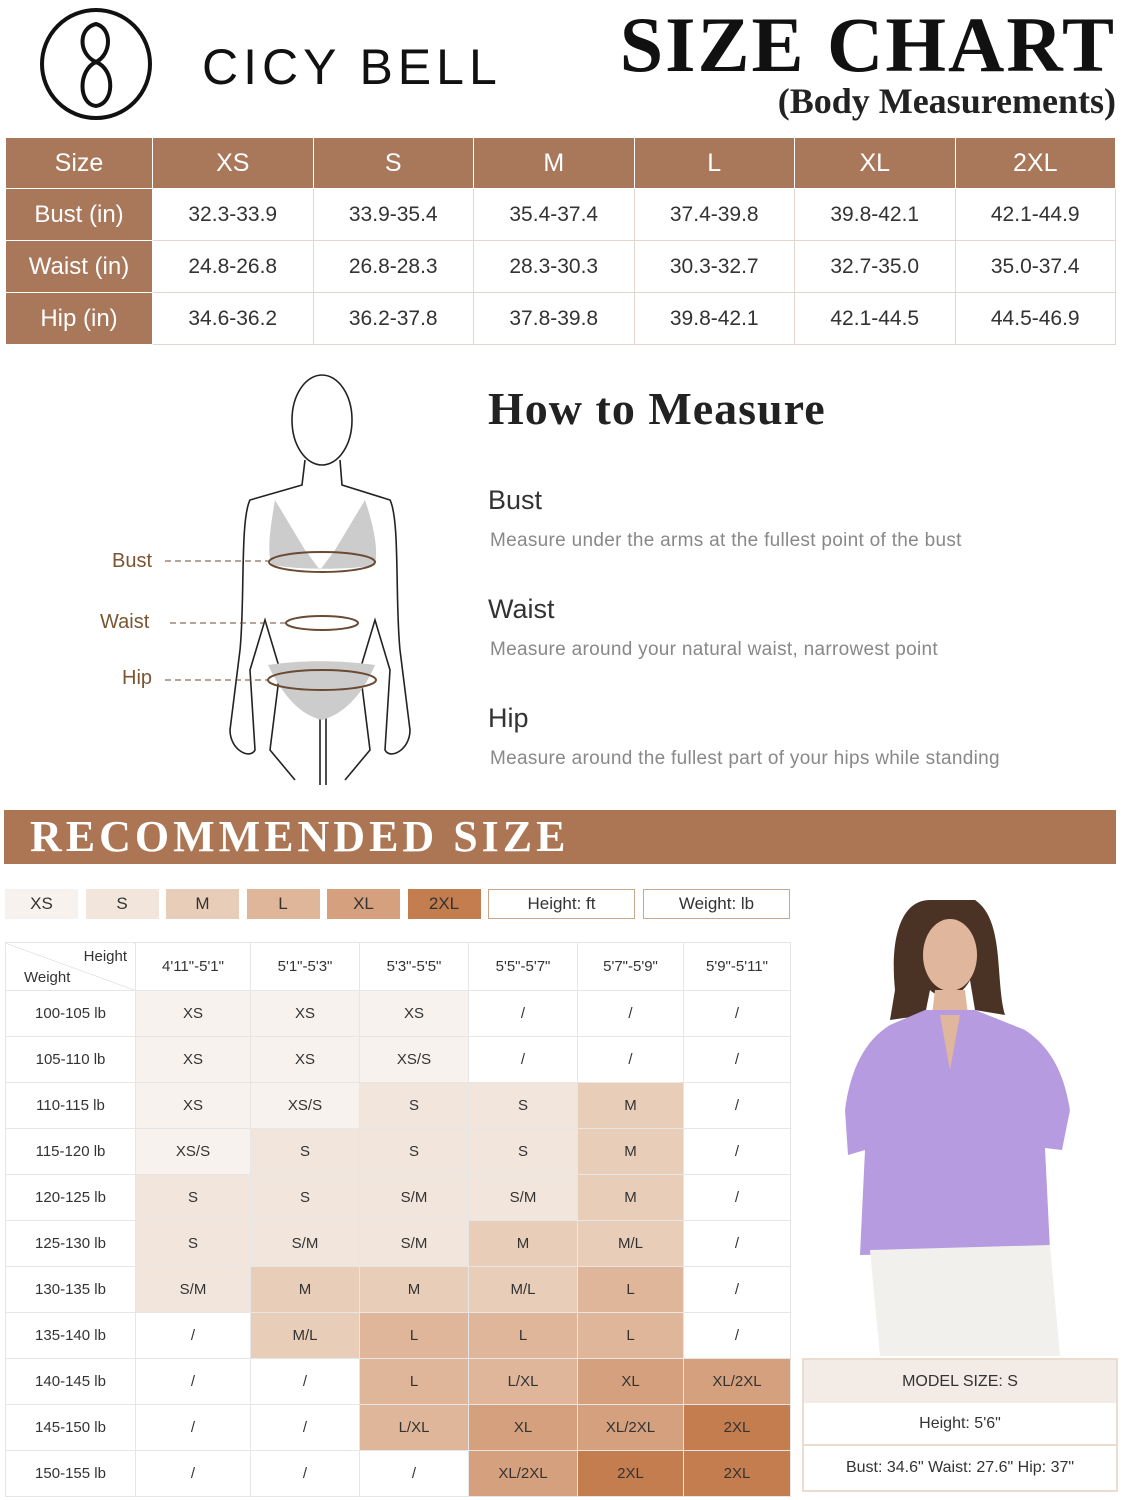 The width and height of the screenshot is (1124, 1500). What do you see at coordinates (70, 966) in the screenshot?
I see `corner-cell: Height Weight` at bounding box center [70, 966].